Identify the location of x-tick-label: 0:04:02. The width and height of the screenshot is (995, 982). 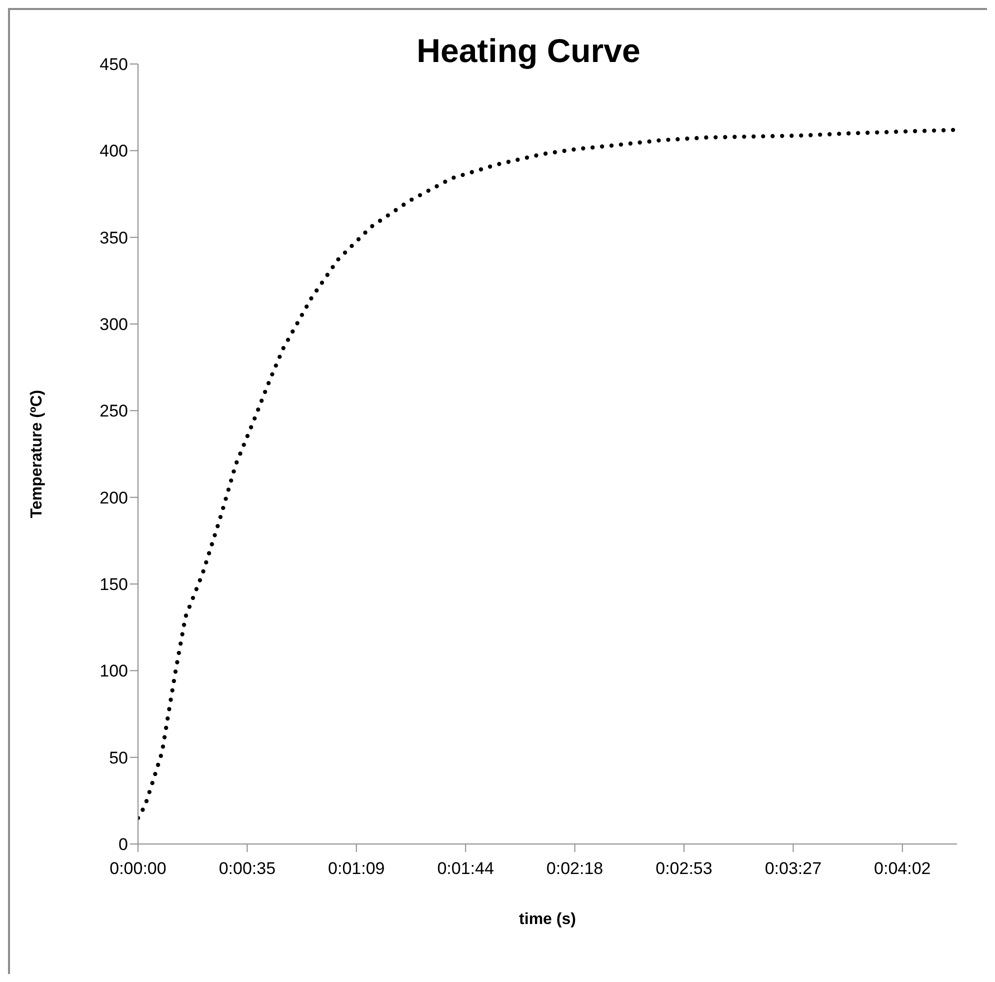
(902, 868).